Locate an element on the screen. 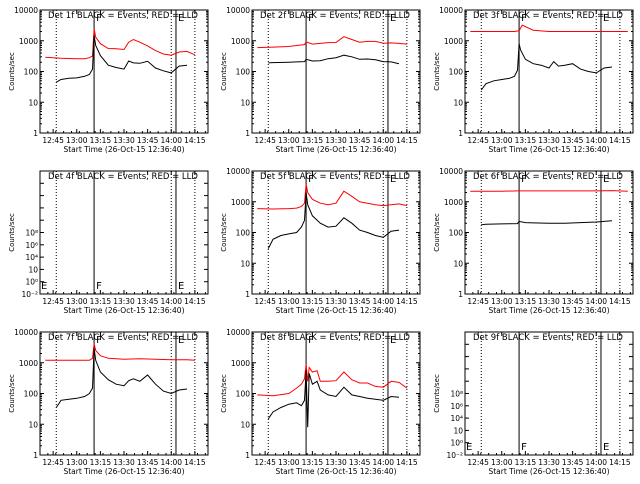  y-tick-label: 10⁲ is located at coordinates (33, 269).